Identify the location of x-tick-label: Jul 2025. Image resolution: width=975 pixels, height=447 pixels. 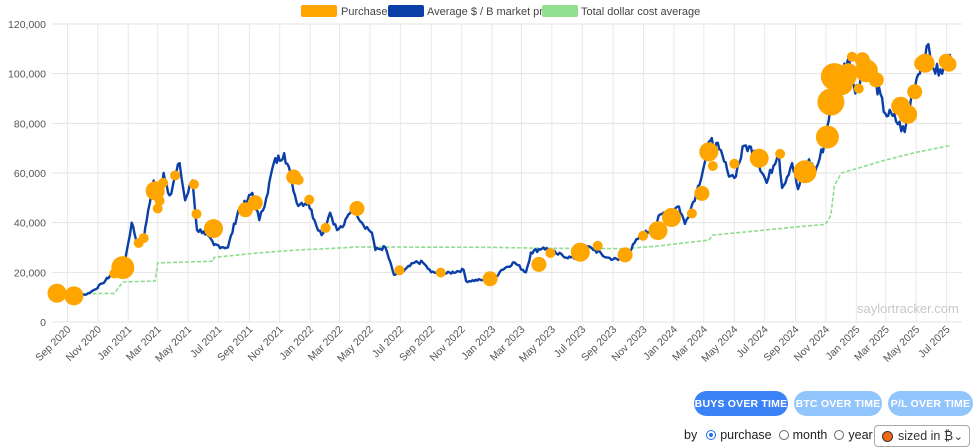
(934, 342).